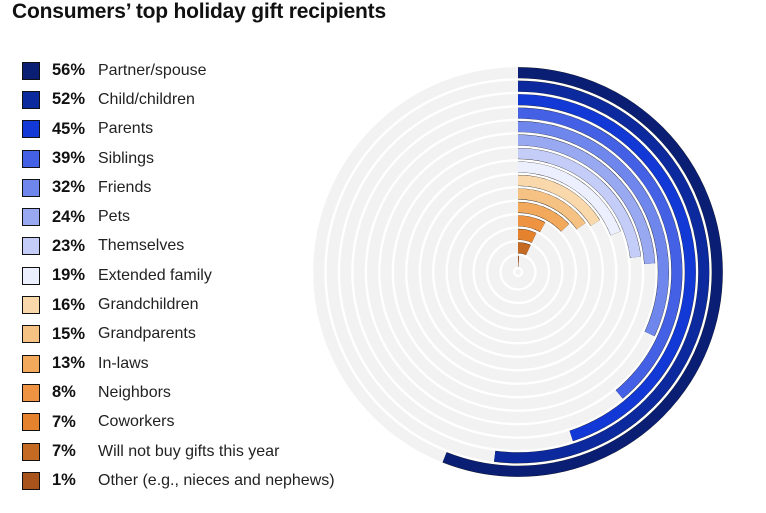 This screenshot has width=766, height=513. What do you see at coordinates (126, 129) in the screenshot?
I see `legend-label: Parents` at bounding box center [126, 129].